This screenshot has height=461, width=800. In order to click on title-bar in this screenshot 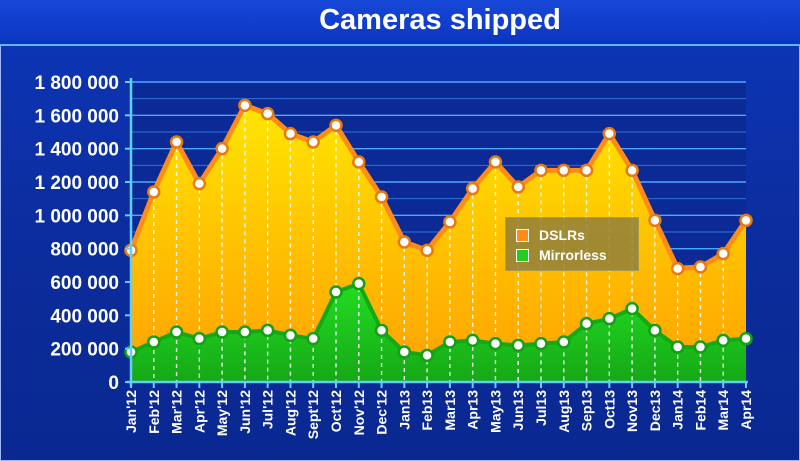, I will do `click(400, 23)`.